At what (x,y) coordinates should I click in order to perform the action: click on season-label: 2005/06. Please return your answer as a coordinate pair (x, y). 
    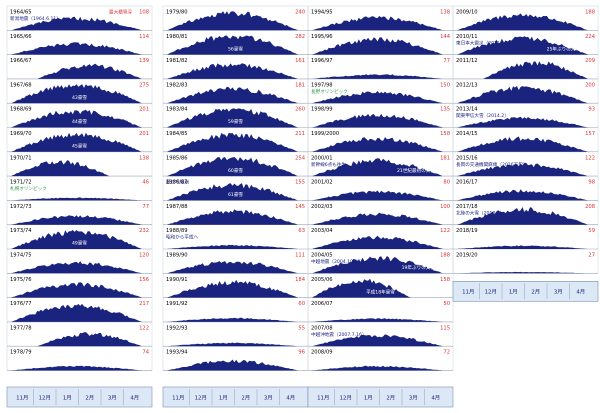
    Looking at the image, I should click on (322, 280).